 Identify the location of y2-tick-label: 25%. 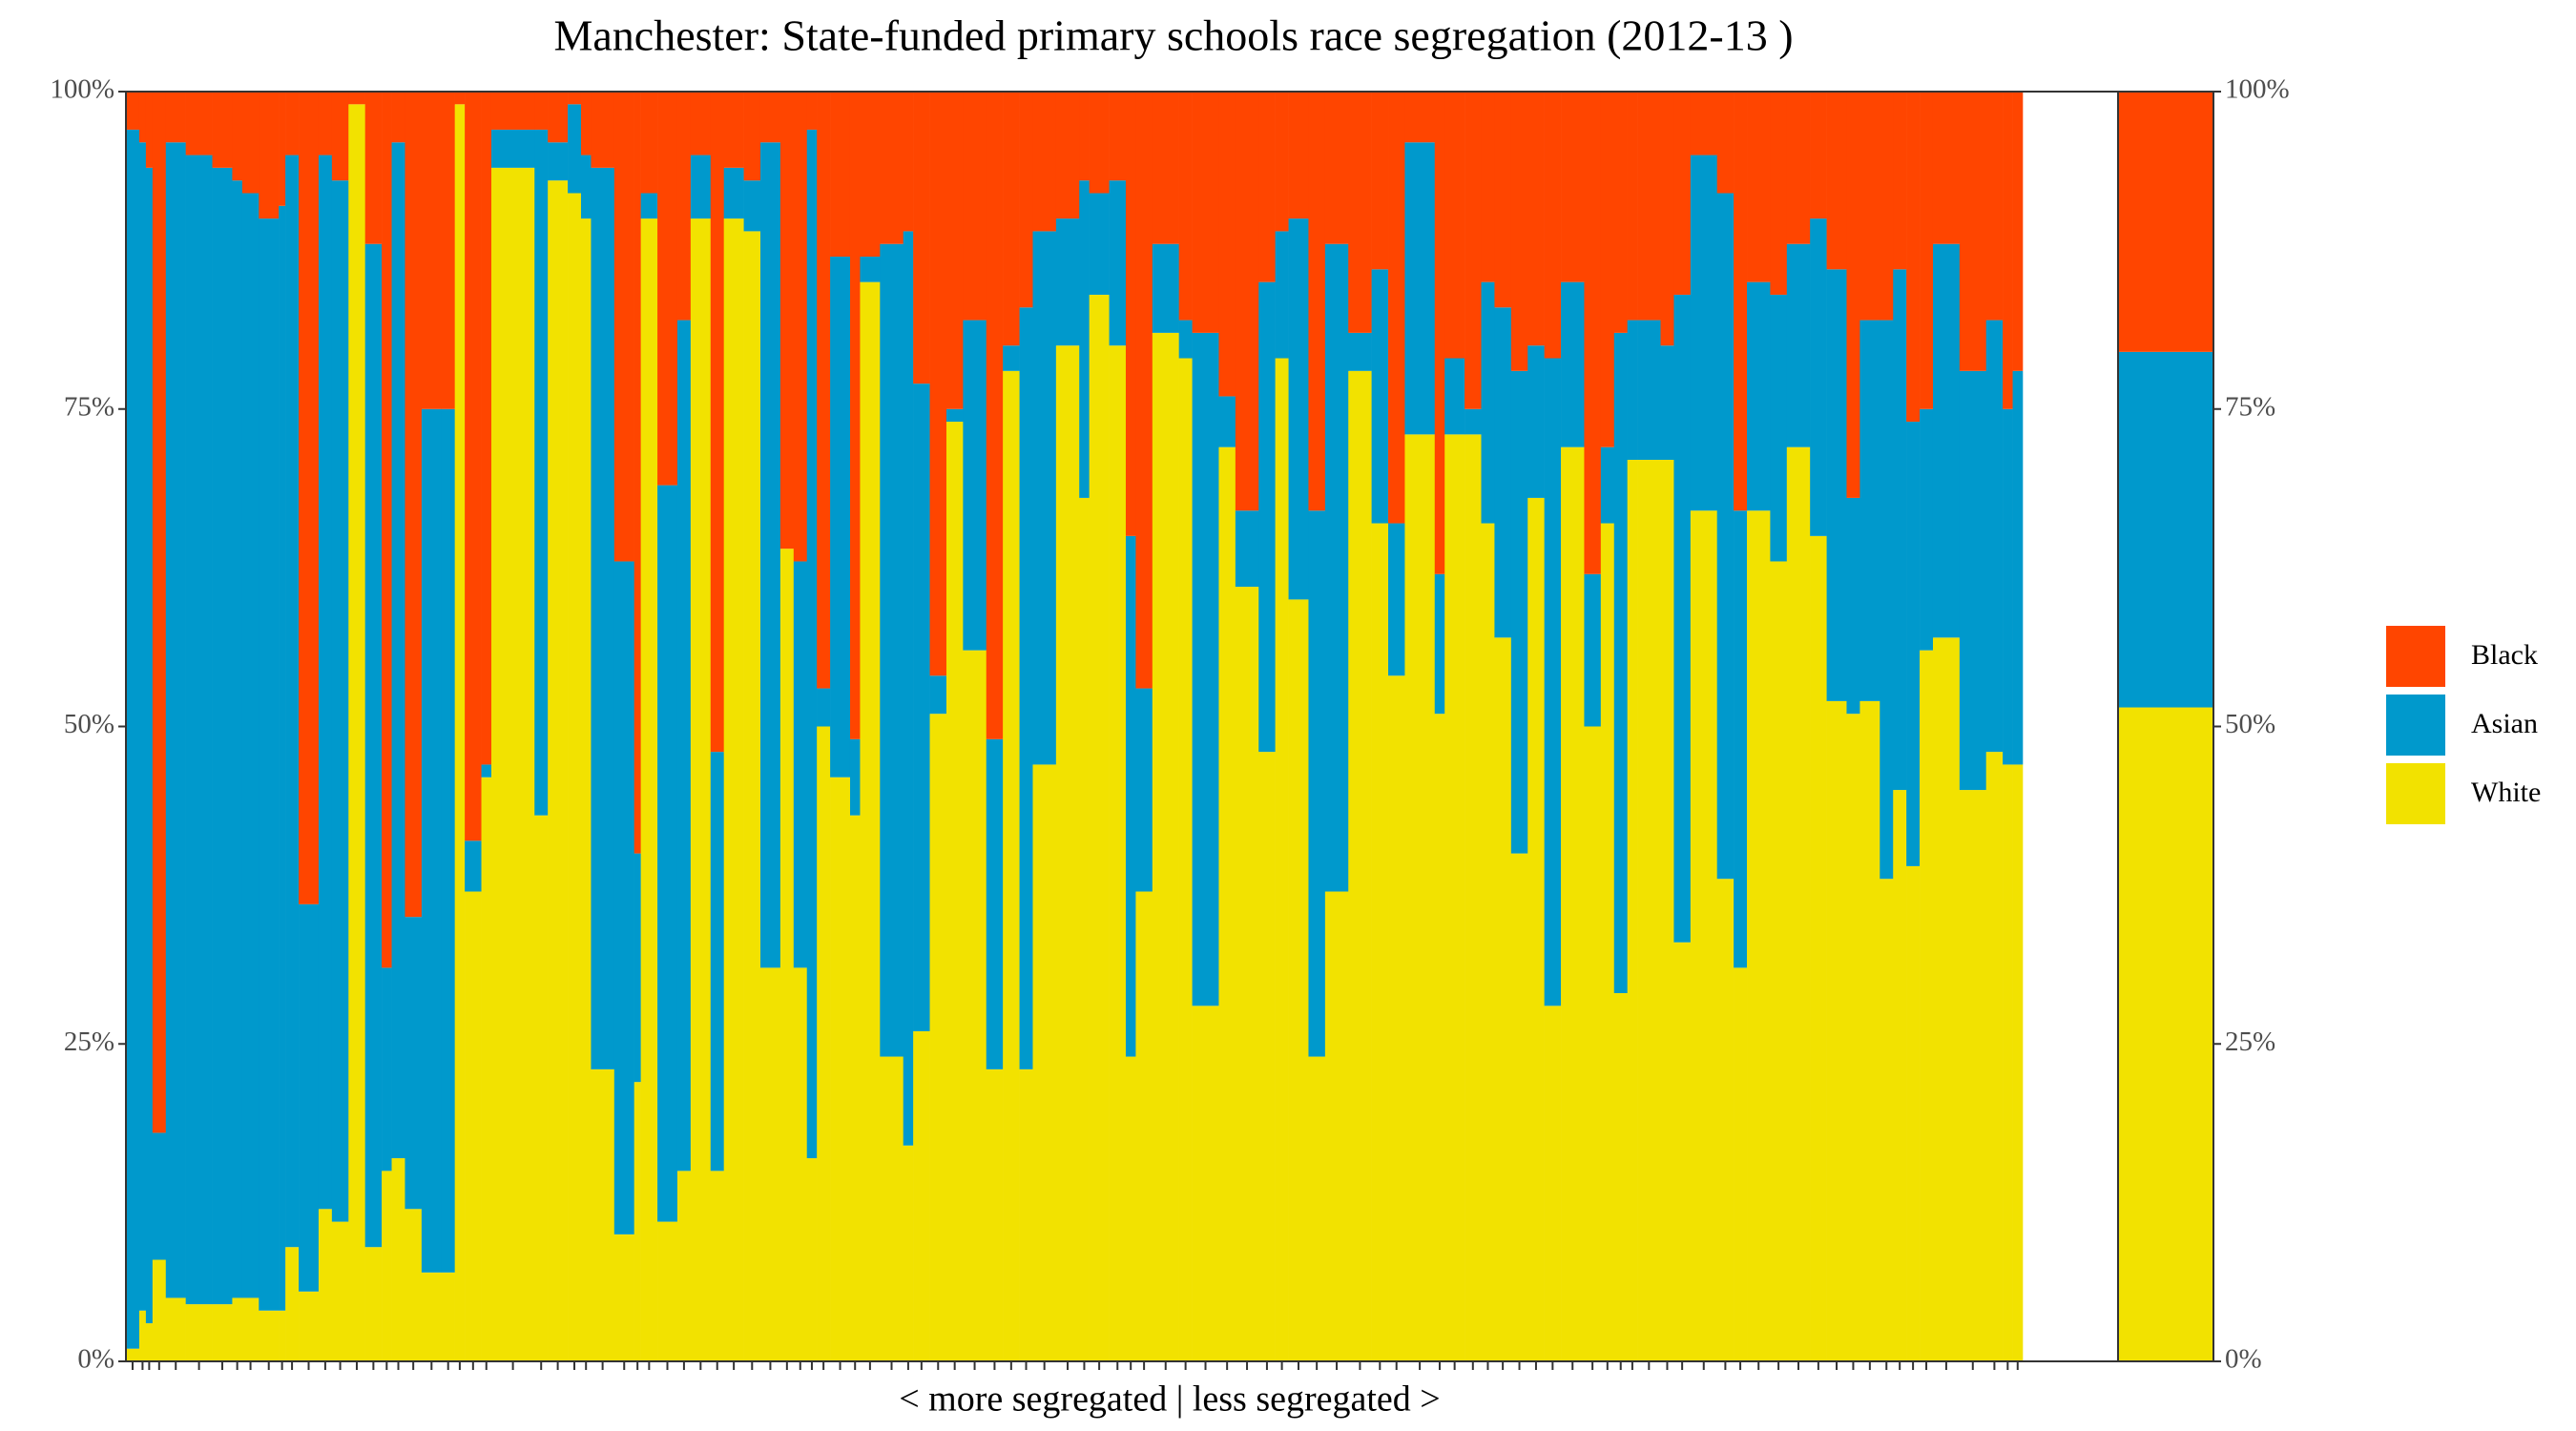
(2250, 1042).